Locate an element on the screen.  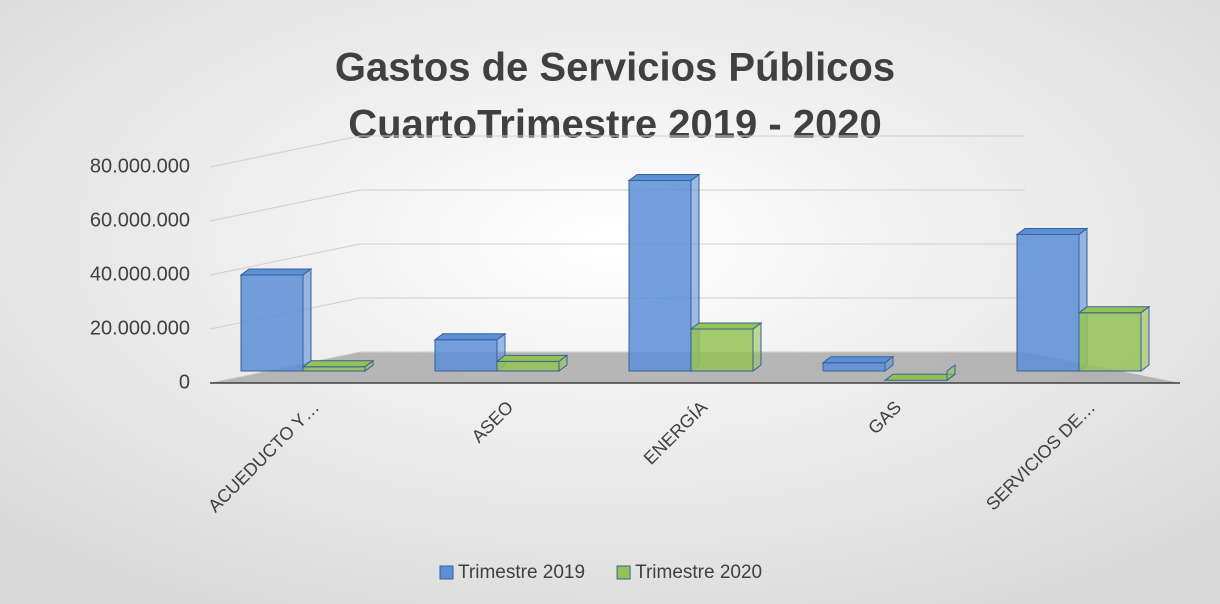
chart-title: Gastos de Servicios Públicos is located at coordinates (615, 68).